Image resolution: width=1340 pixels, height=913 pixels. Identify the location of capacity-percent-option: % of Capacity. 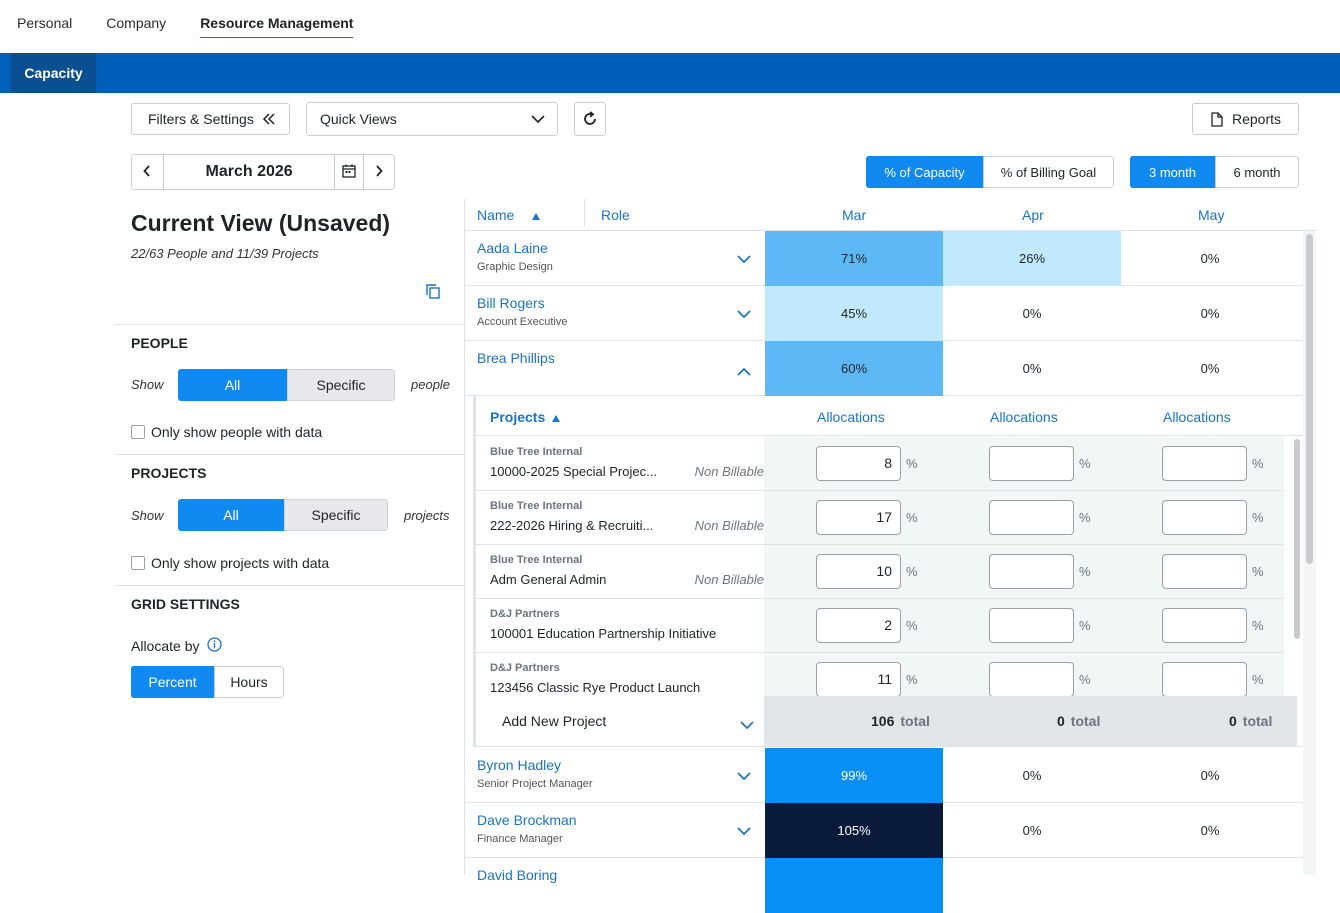
(924, 172).